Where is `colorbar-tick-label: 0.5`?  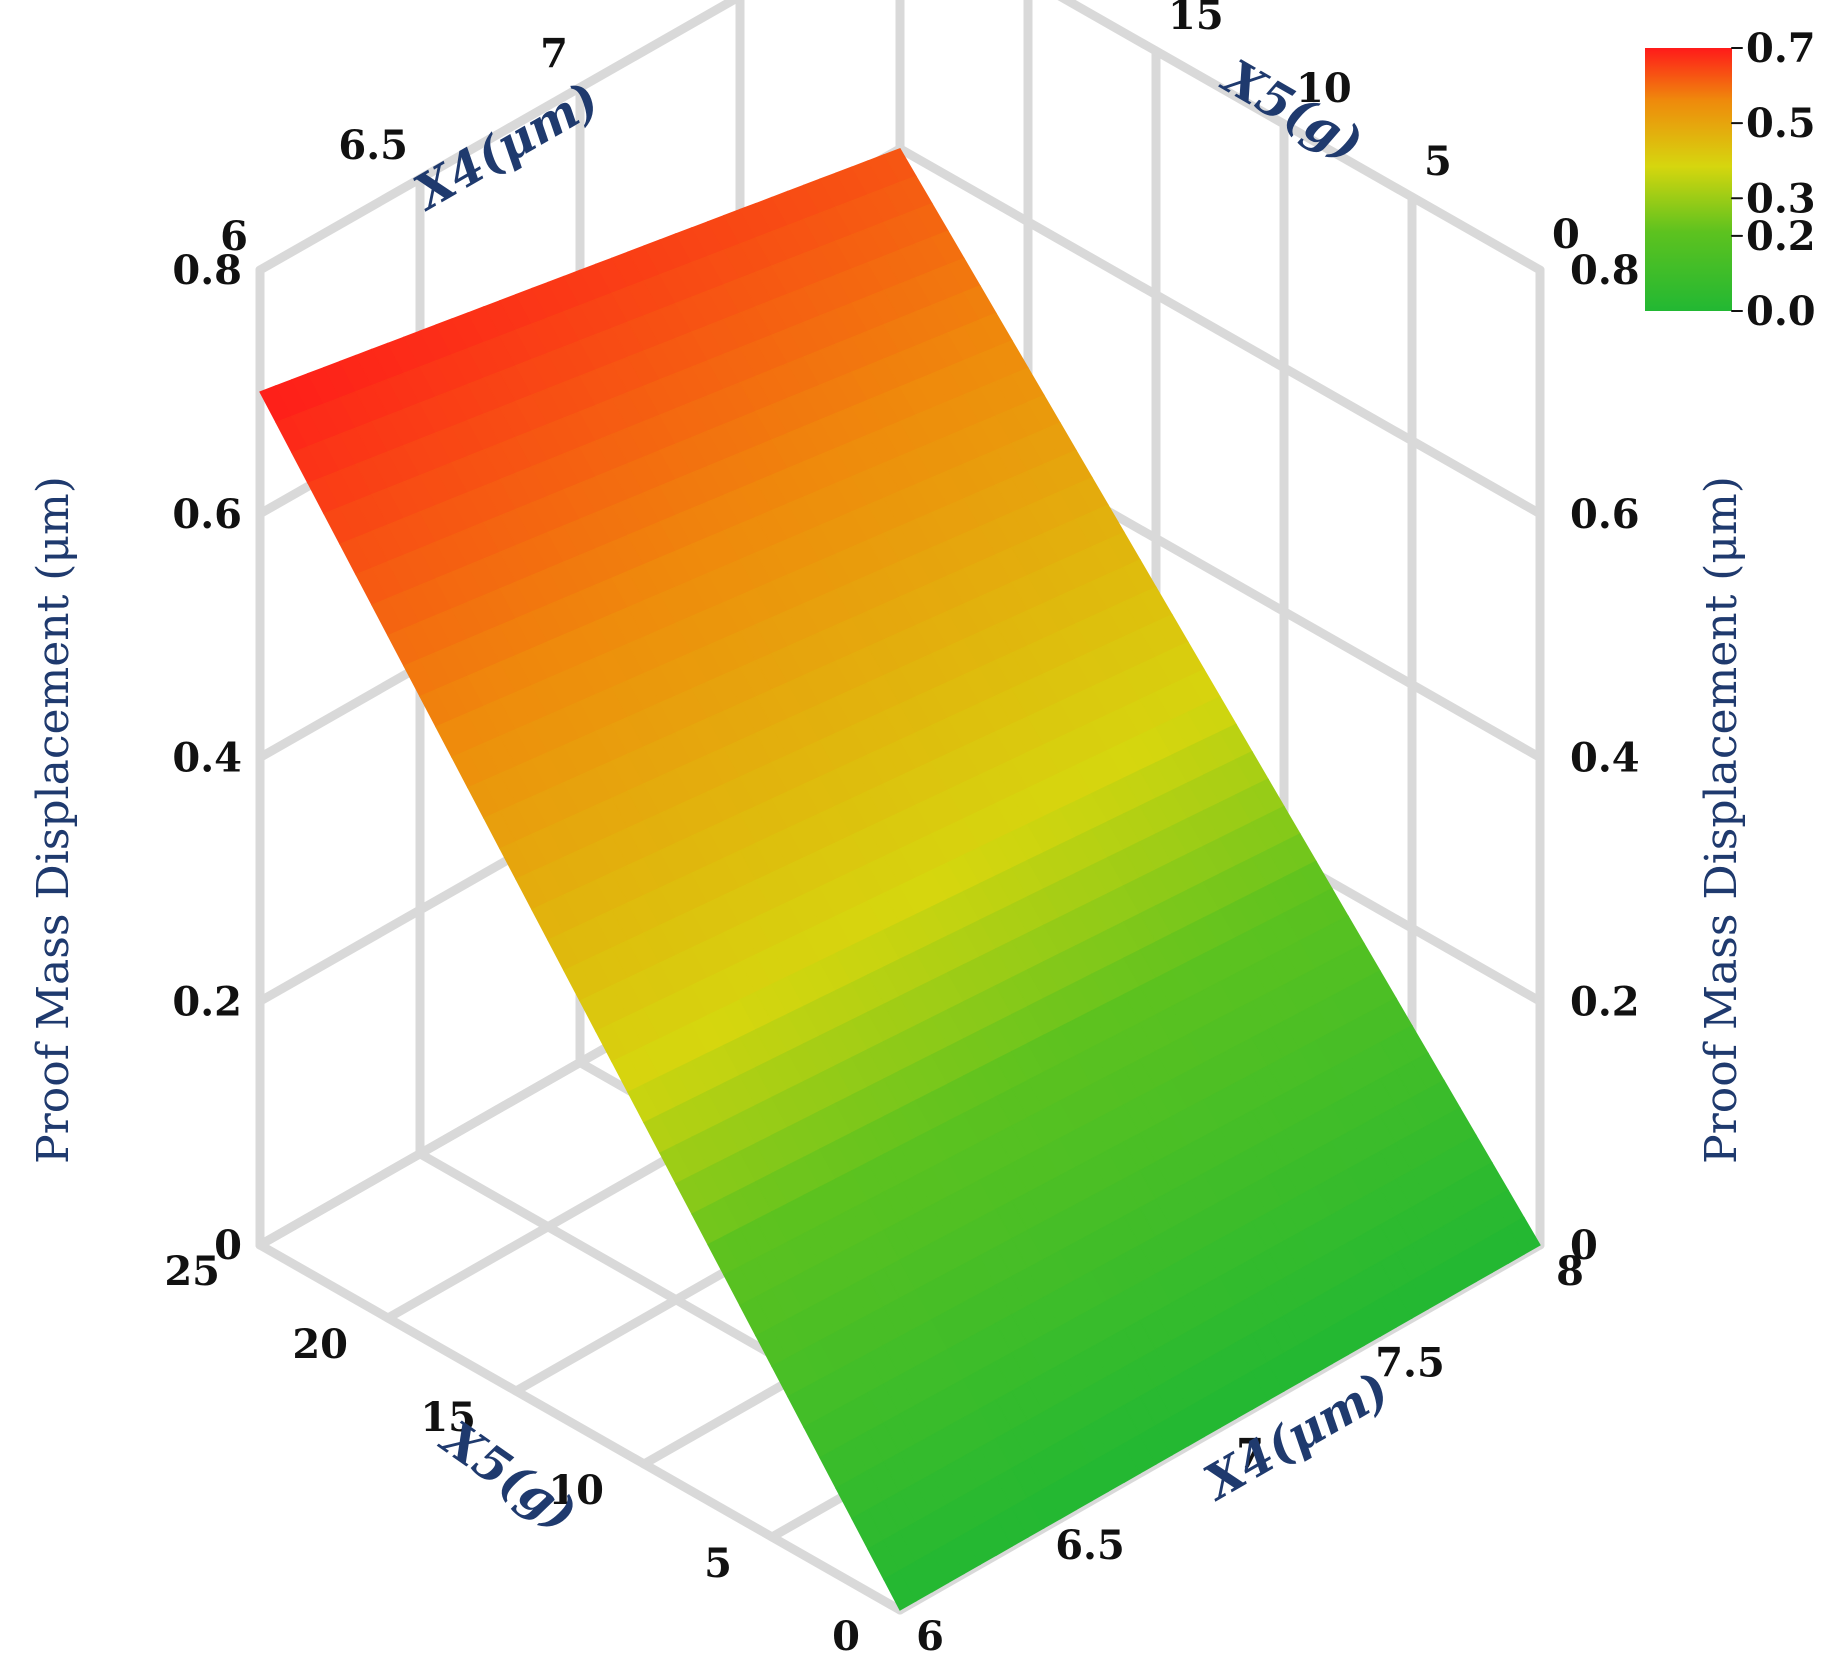 colorbar-tick-label: 0.5 is located at coordinates (1781, 123).